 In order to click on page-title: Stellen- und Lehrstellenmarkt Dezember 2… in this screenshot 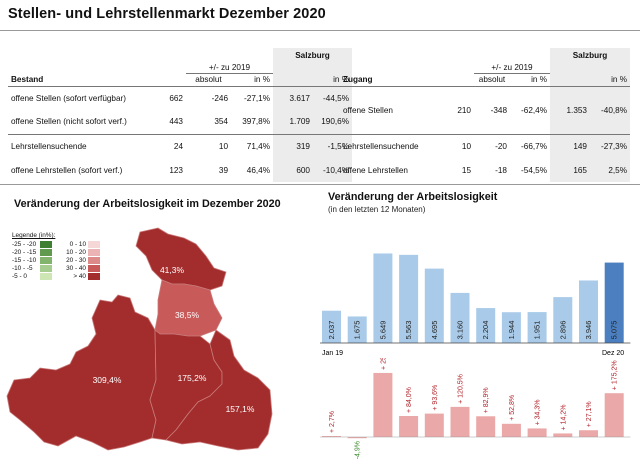, I will do `click(167, 14)`.